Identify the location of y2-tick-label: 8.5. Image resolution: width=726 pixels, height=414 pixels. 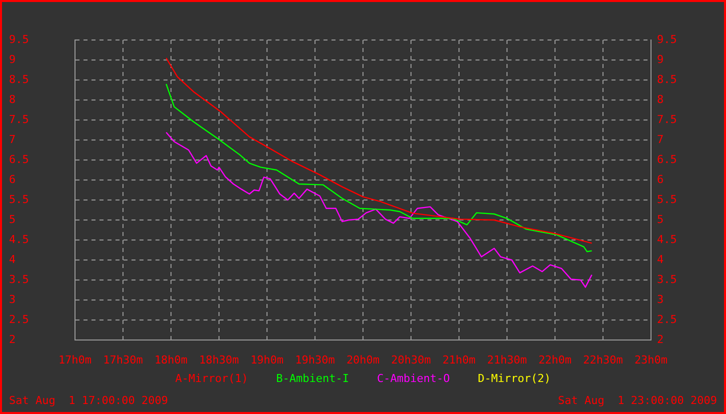
(667, 79).